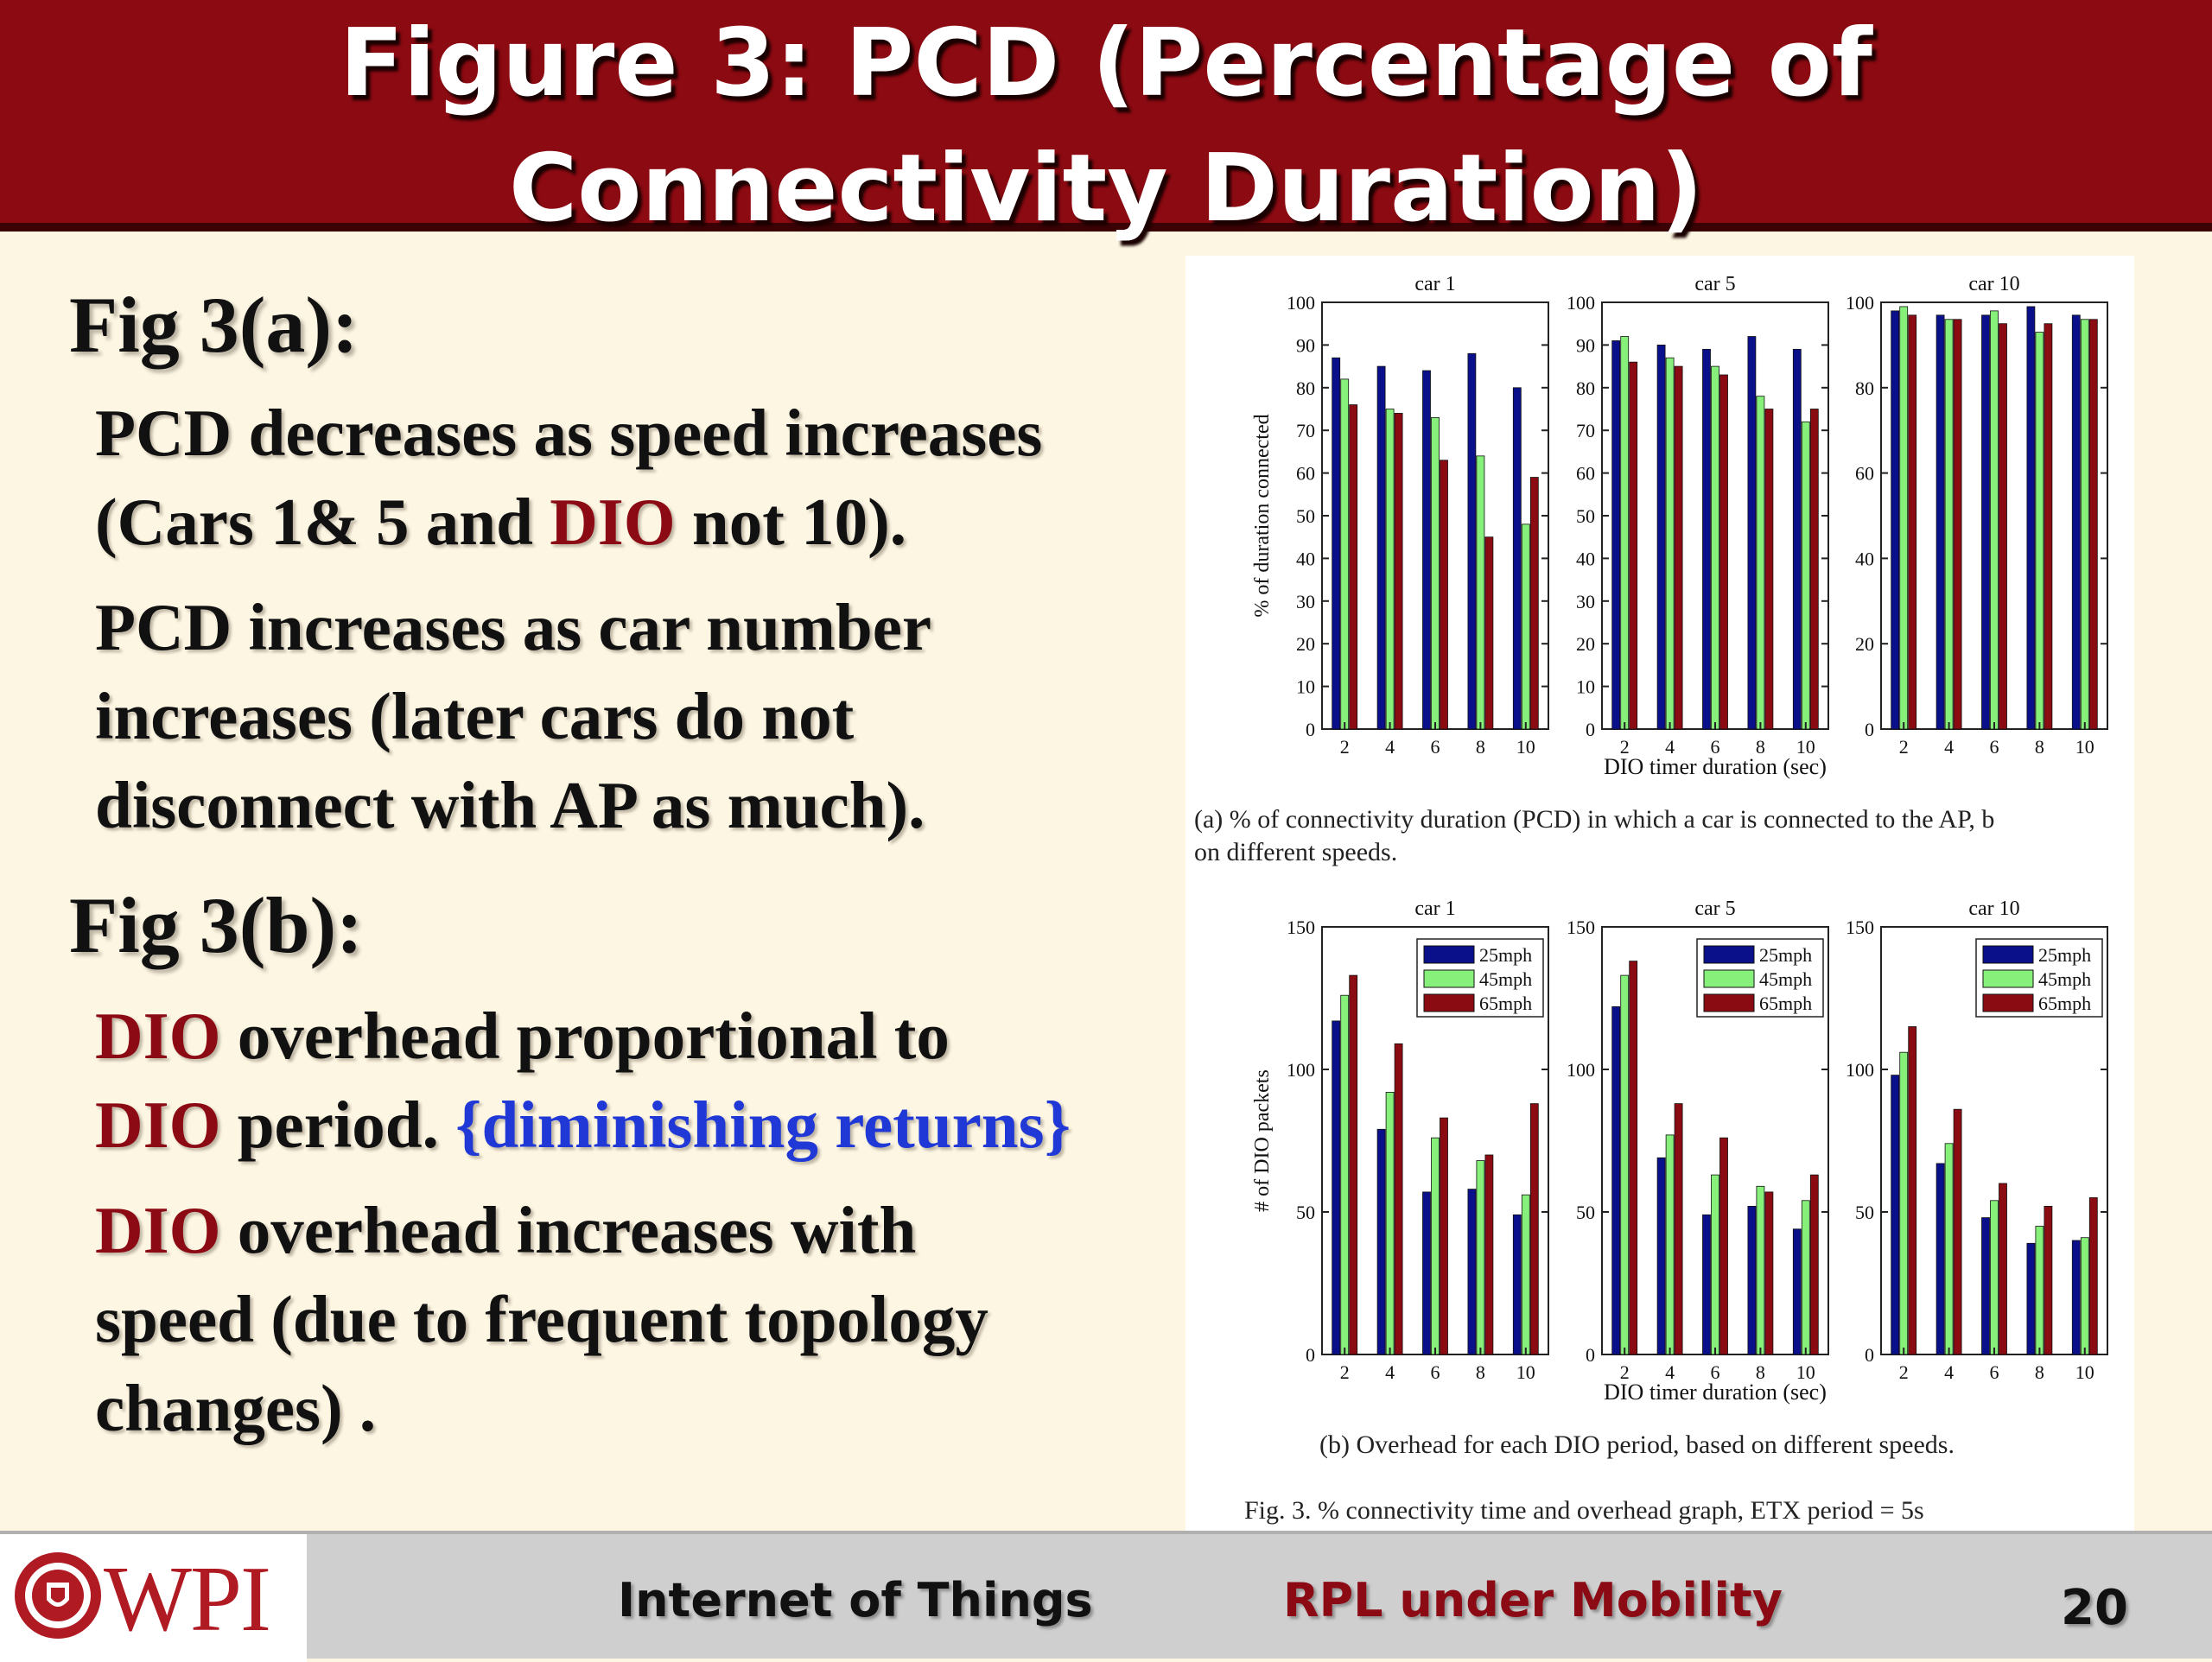 The width and height of the screenshot is (2212, 1662). What do you see at coordinates (1714, 909) in the screenshot?
I see `panel-title: car 5` at bounding box center [1714, 909].